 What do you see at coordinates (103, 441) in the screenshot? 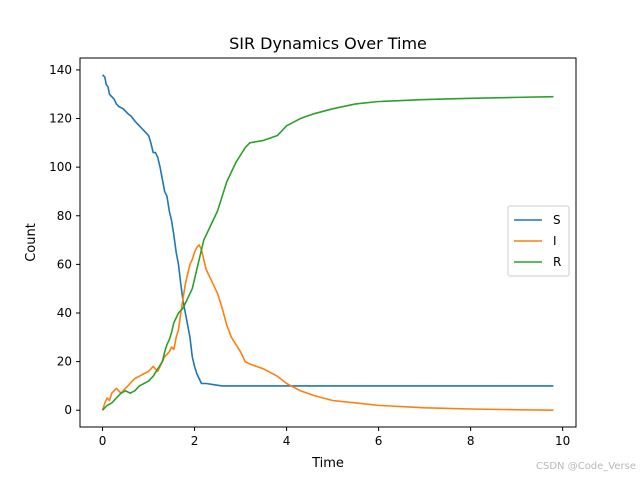
I see `x-tick-label: 0` at bounding box center [103, 441].